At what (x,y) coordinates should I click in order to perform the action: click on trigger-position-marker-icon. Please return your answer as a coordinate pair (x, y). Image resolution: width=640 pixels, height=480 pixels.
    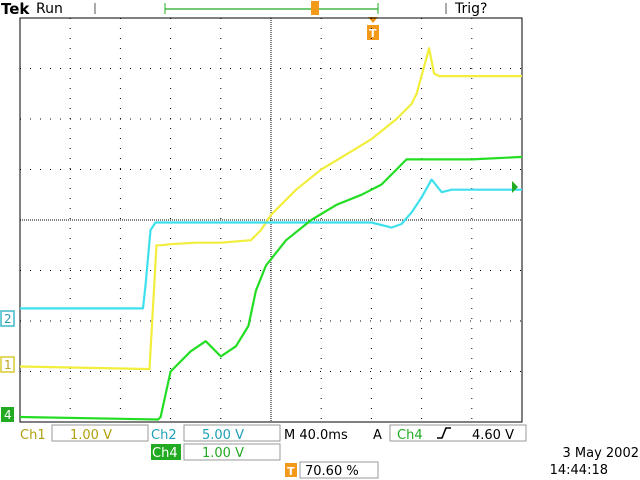
    Looking at the image, I should click on (291, 470).